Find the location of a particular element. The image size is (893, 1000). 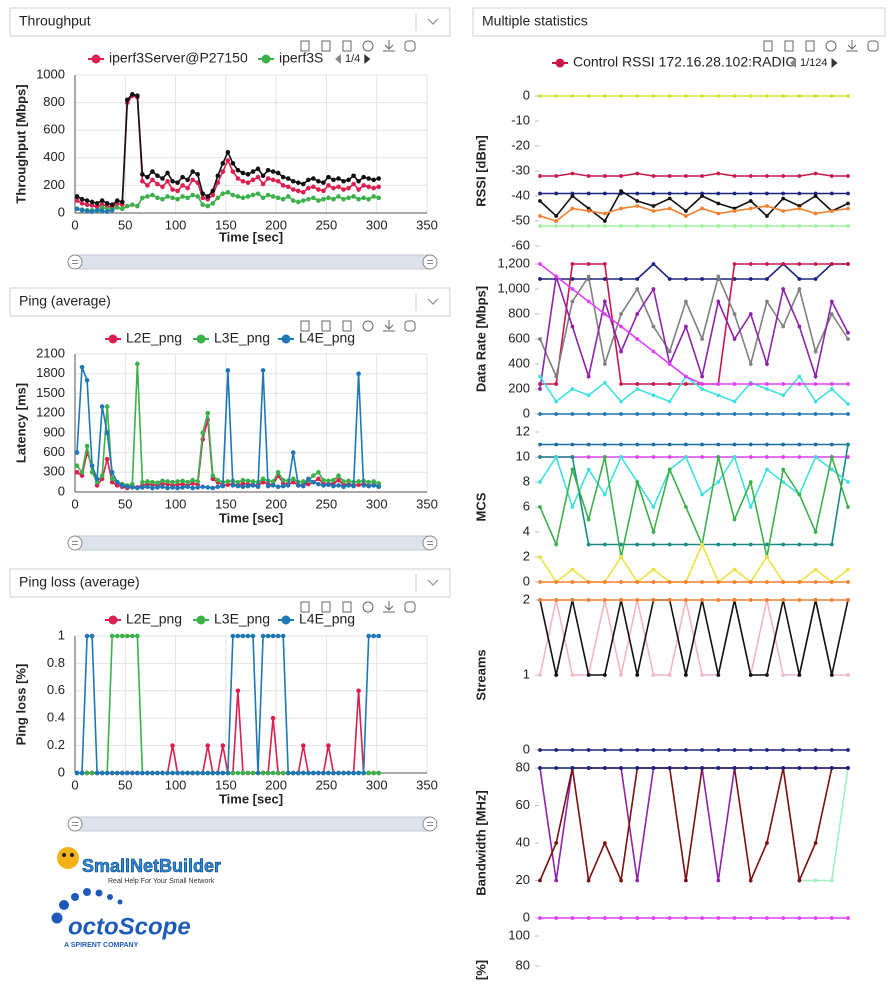

panel-title: Throughput is located at coordinates (55, 21).